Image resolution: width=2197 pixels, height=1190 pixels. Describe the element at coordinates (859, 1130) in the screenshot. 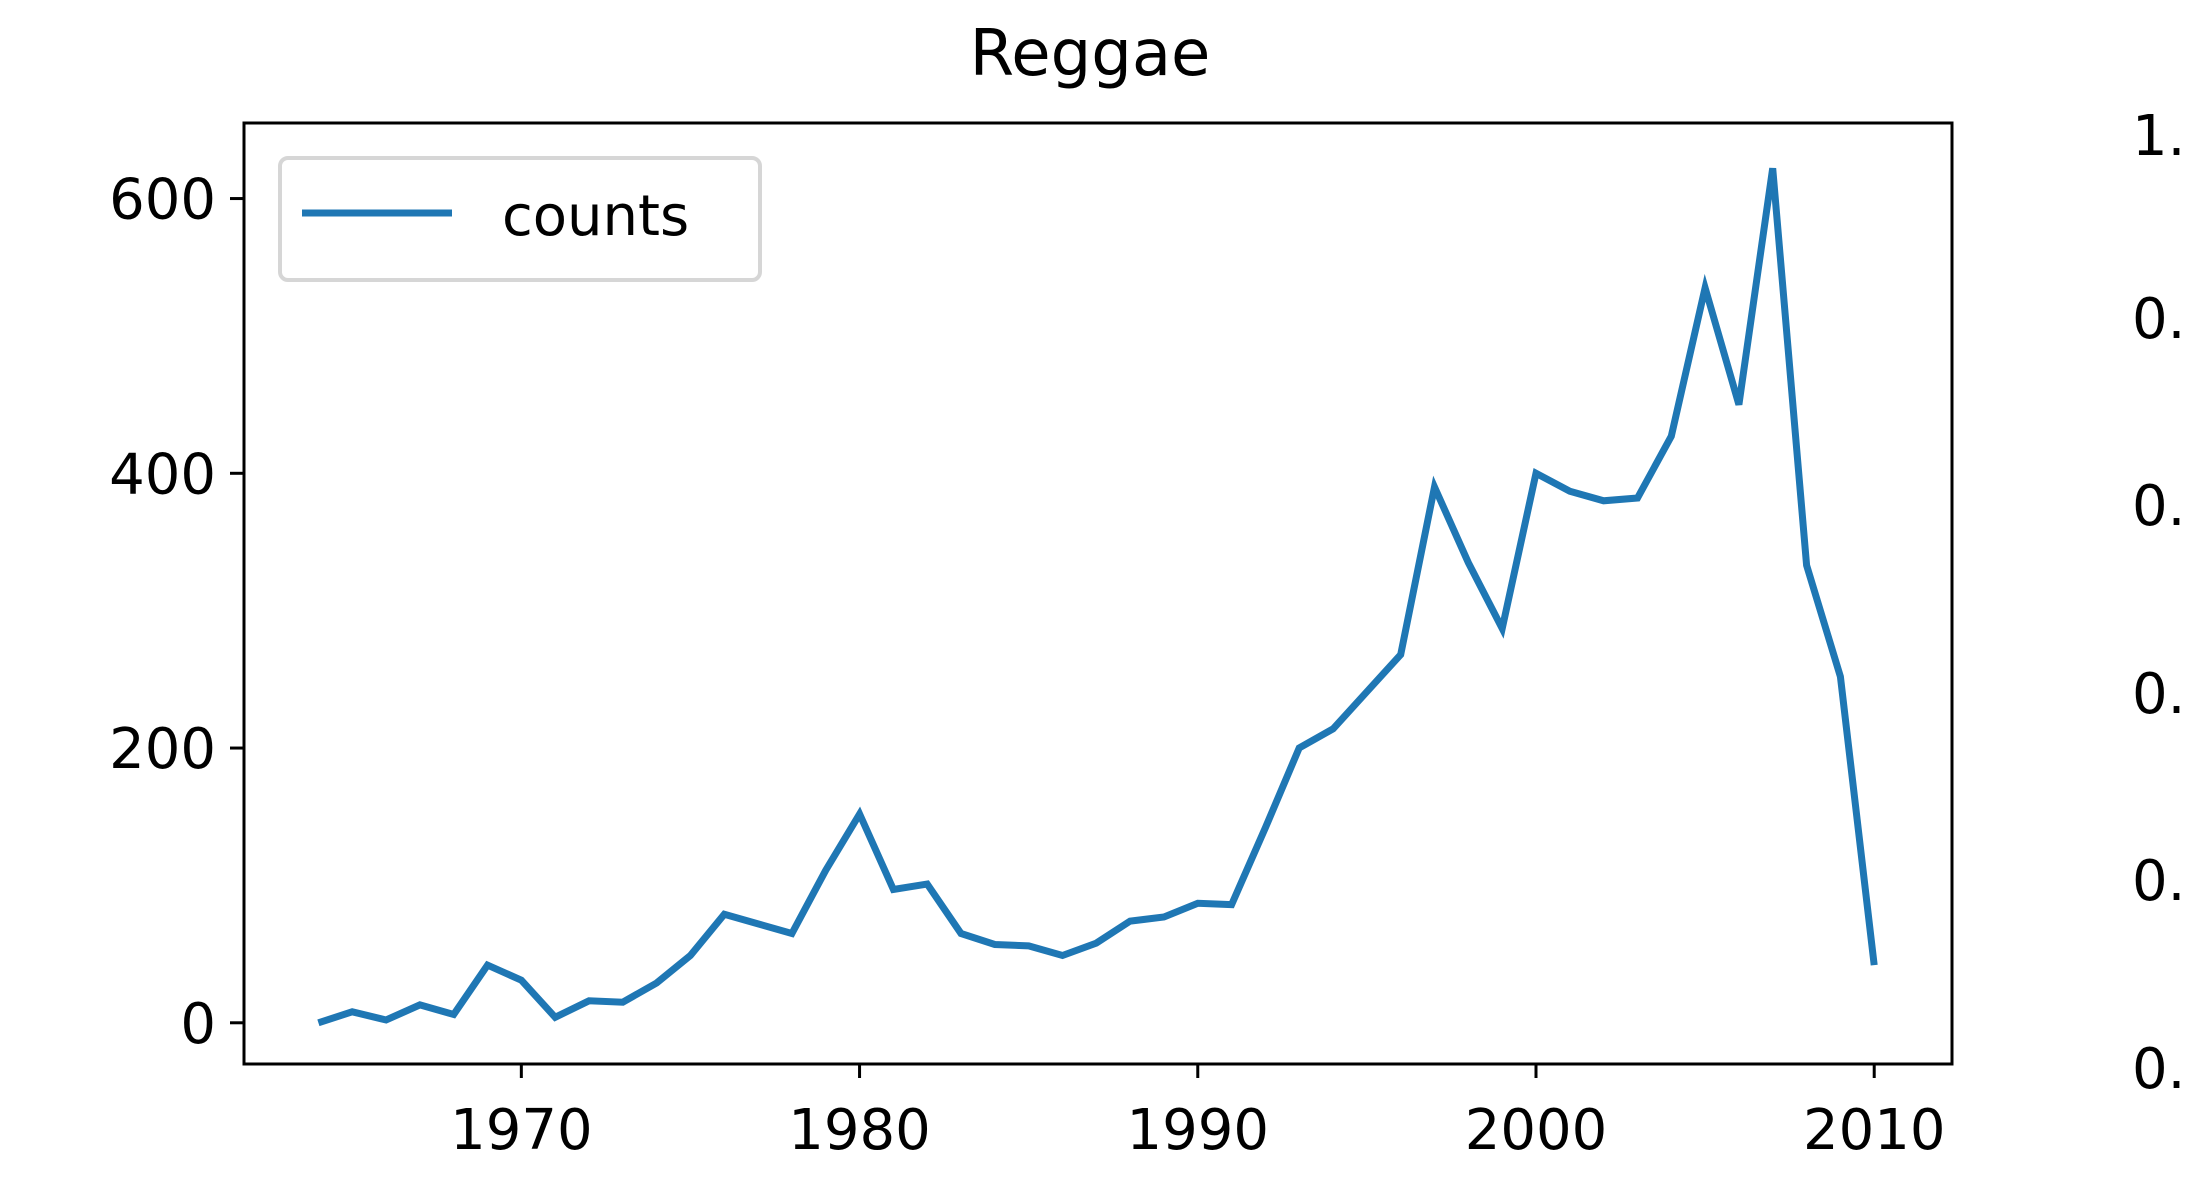

I see `x-tick-label: 1980` at that location.